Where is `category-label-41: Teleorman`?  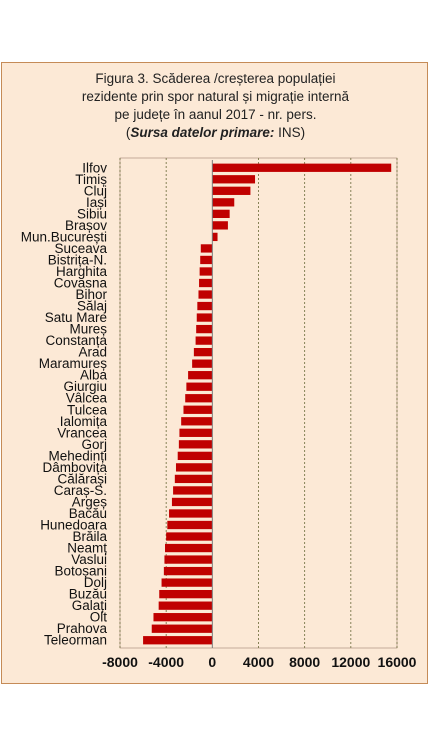 category-label-41: Teleorman is located at coordinates (75, 640).